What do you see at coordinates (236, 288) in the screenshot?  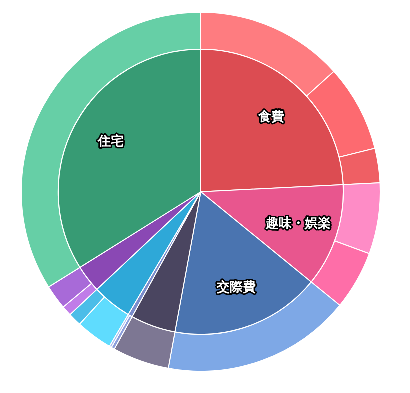 I see `slice-label: 交際費` at bounding box center [236, 288].